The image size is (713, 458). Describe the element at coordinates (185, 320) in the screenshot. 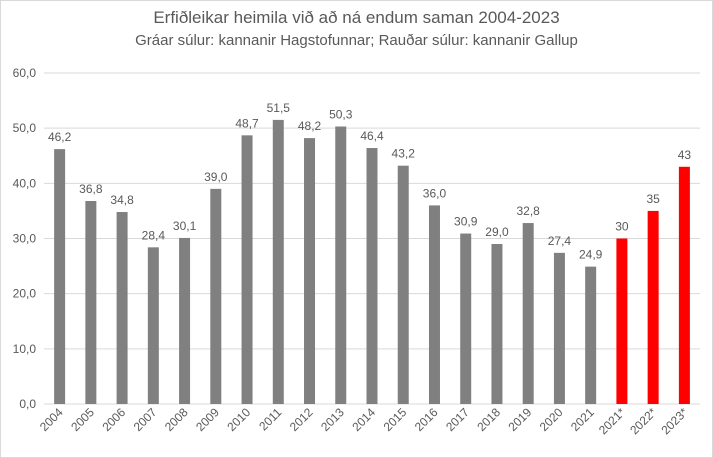

I see `bar-2008` at that location.